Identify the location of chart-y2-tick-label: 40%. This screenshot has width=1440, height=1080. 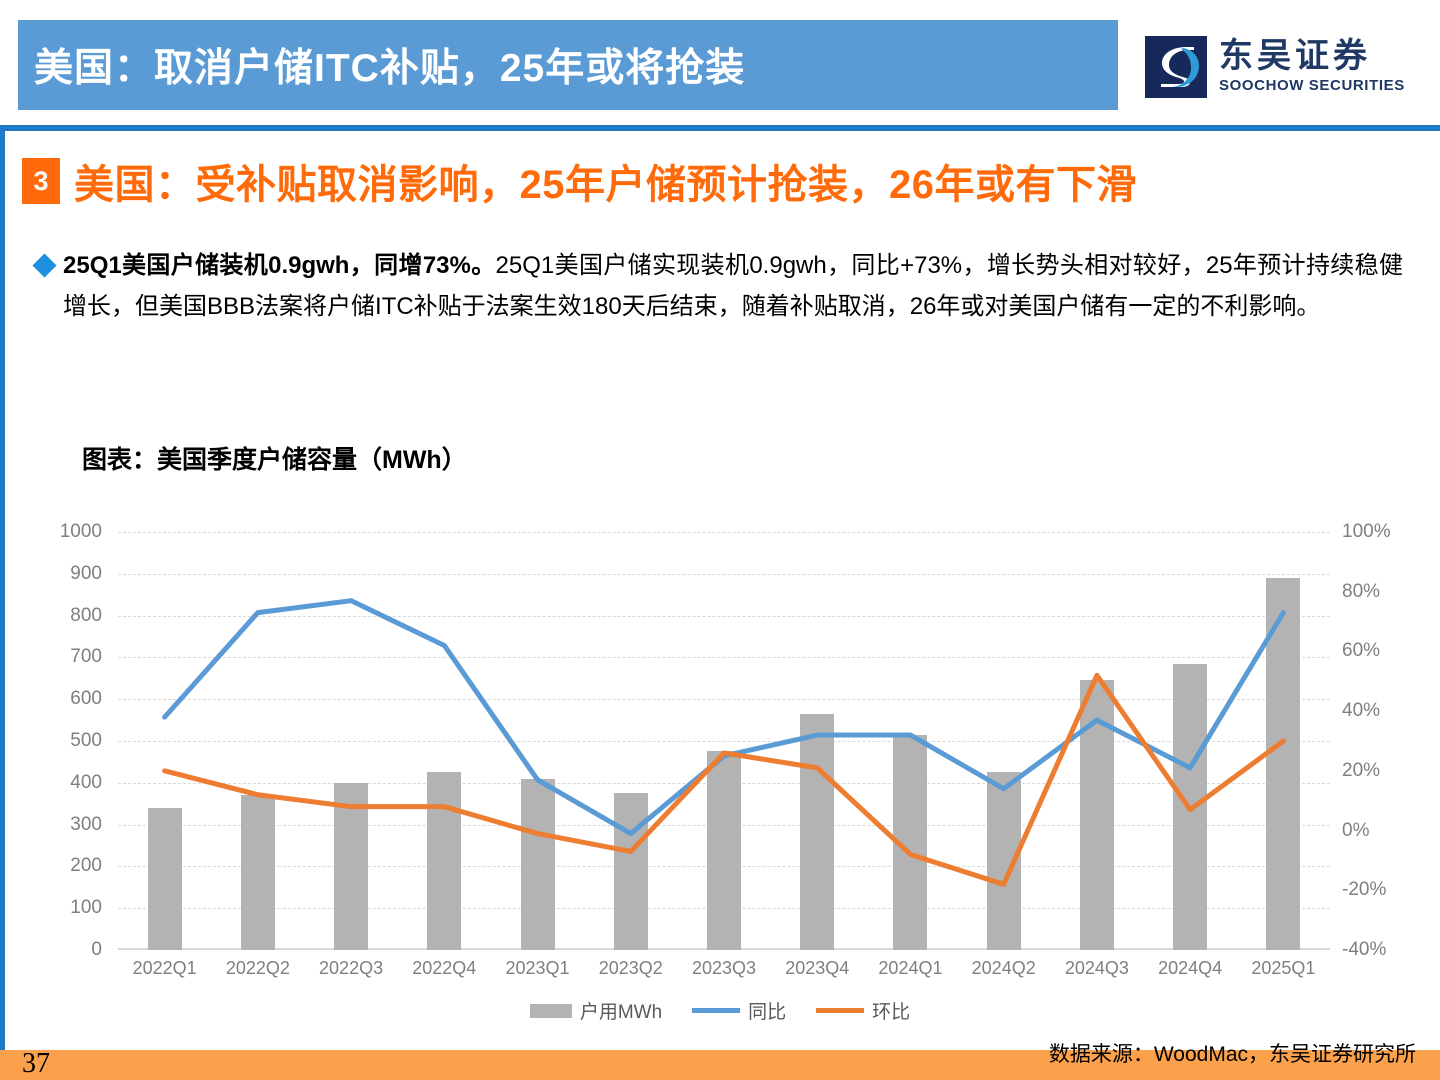
(1361, 711).